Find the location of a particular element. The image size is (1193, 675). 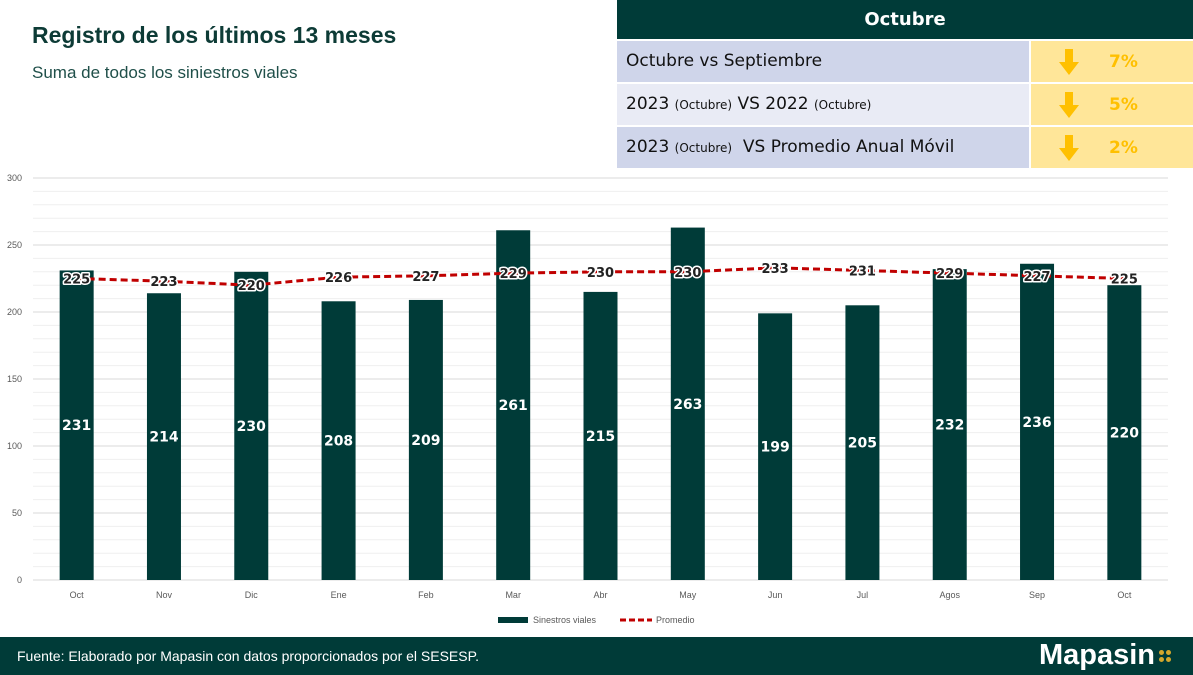

x-tick-label: Jul is located at coordinates (863, 595).